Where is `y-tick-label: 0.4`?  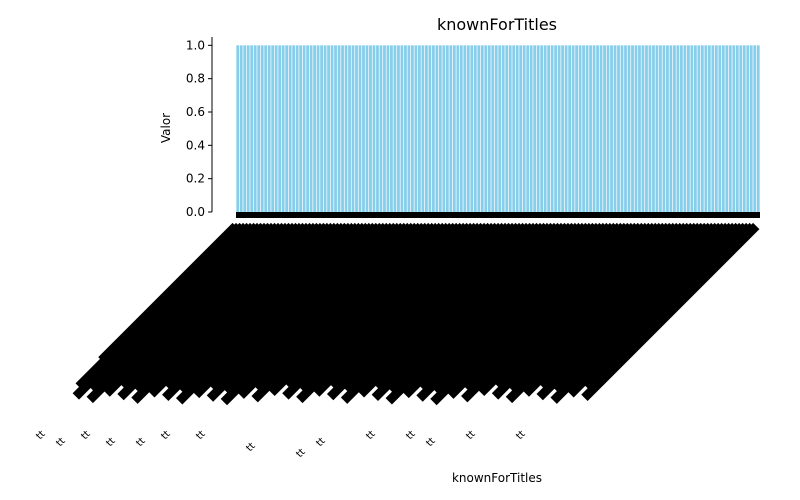
y-tick-label: 0.4 is located at coordinates (195, 145).